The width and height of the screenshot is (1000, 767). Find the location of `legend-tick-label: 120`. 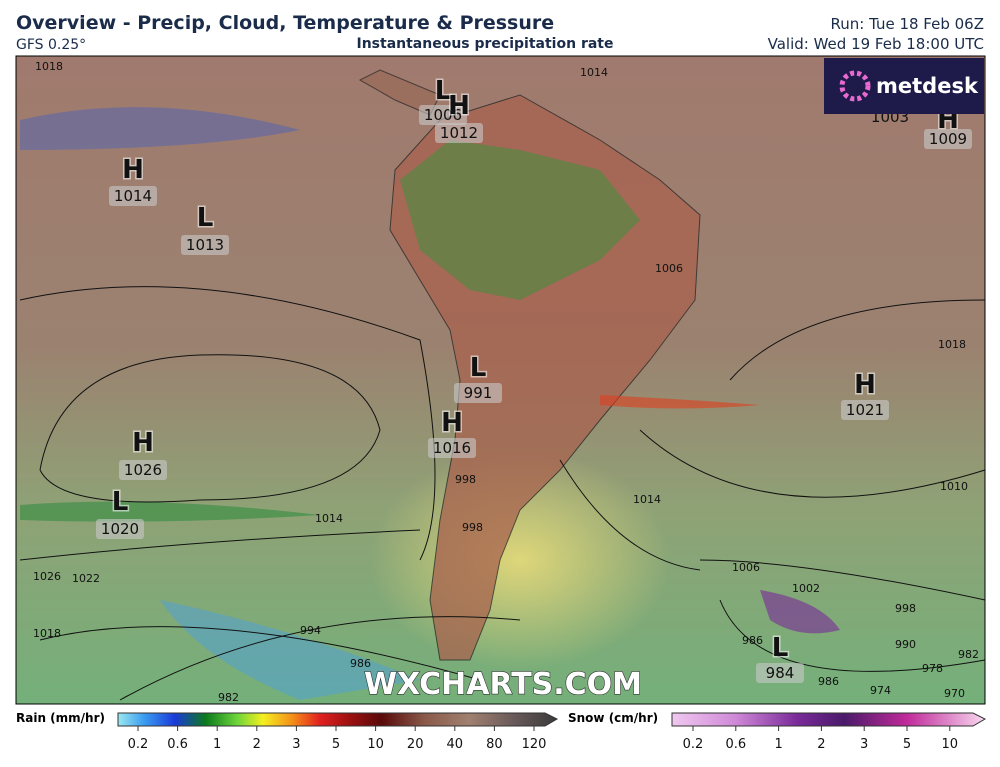

legend-tick-label: 120 is located at coordinates (534, 744).